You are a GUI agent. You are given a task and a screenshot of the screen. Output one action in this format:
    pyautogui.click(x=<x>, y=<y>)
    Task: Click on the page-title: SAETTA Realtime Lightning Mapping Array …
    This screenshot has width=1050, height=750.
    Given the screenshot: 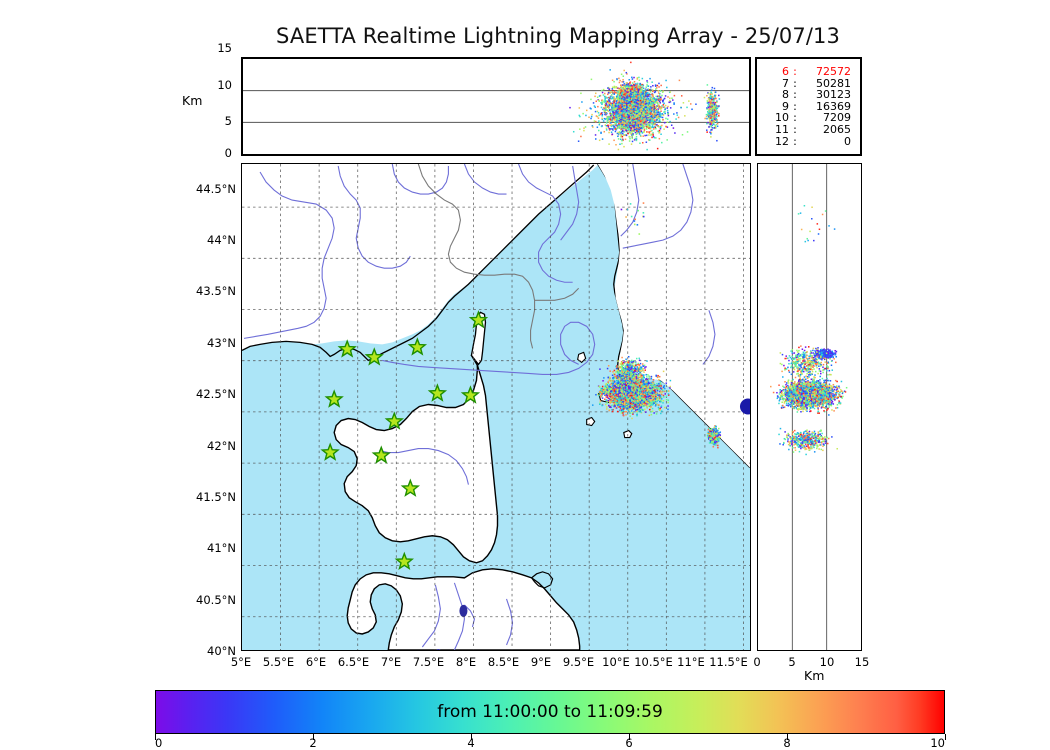 What is the action you would take?
    pyautogui.click(x=525, y=36)
    